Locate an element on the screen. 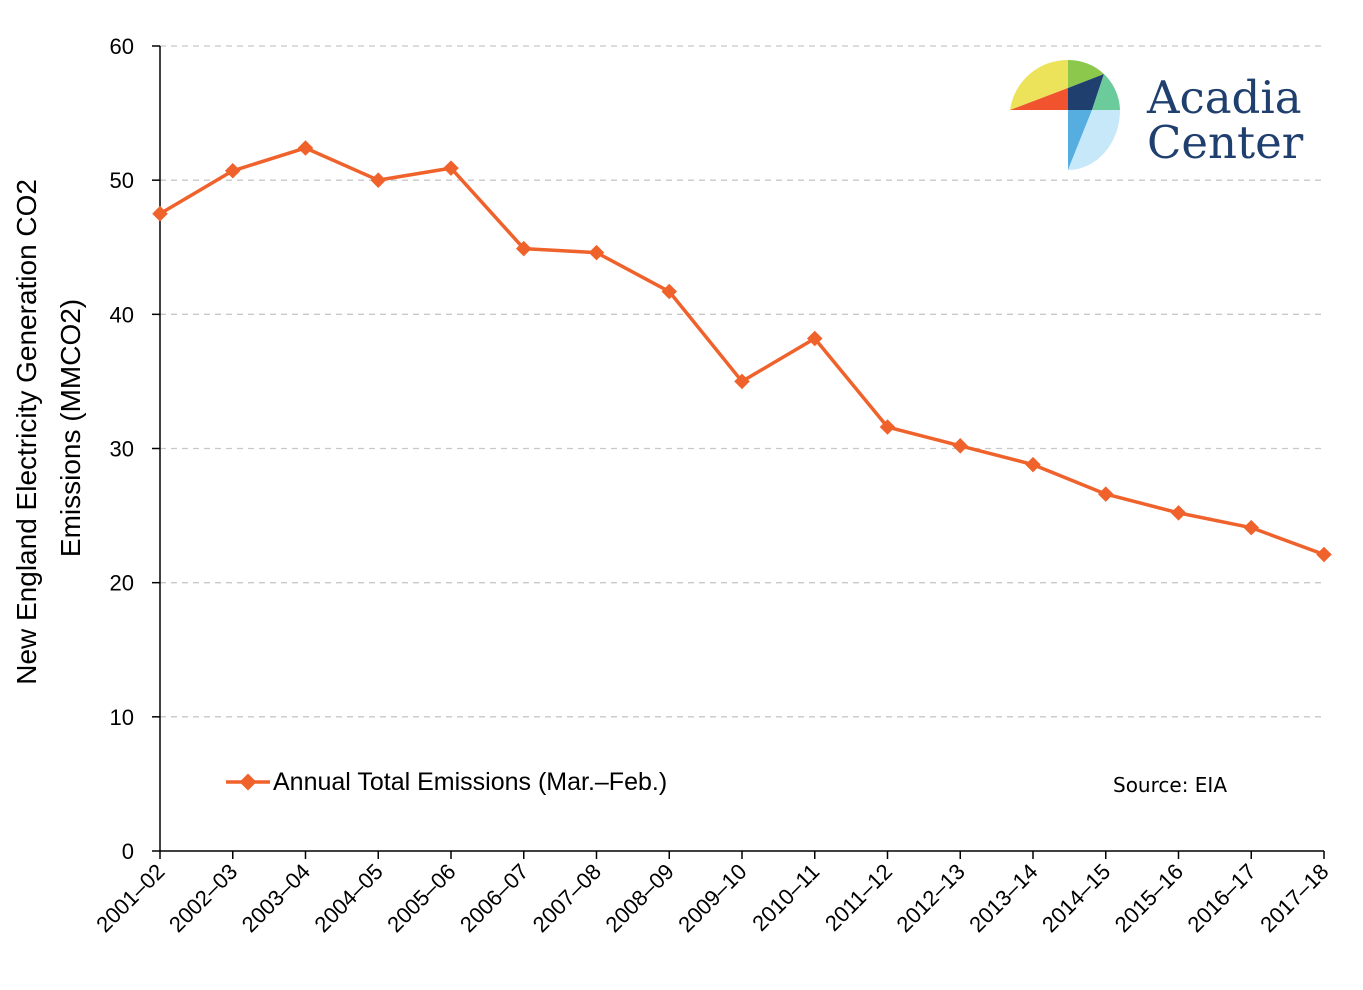 The height and width of the screenshot is (990, 1363). x-tick-label: 2016–17 is located at coordinates (1222, 898).